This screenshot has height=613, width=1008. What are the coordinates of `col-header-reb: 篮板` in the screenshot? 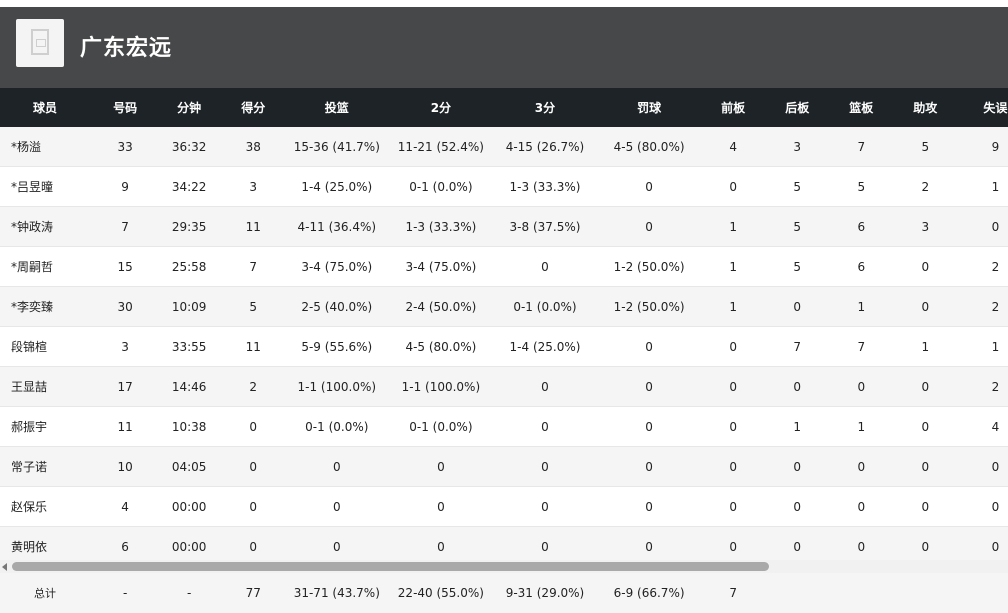 It's located at (861, 107).